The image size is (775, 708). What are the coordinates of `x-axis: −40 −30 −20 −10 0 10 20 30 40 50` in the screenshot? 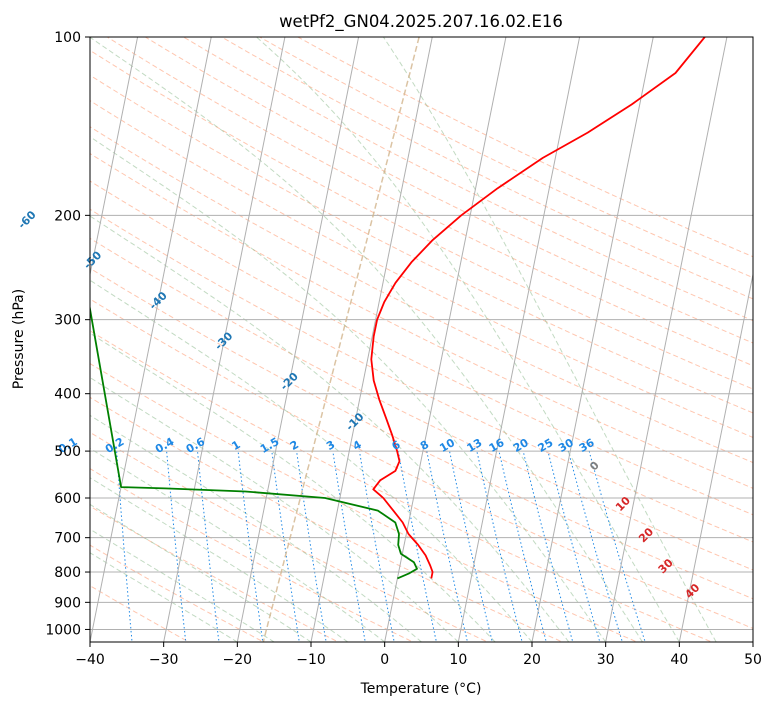 It's located at (418, 655).